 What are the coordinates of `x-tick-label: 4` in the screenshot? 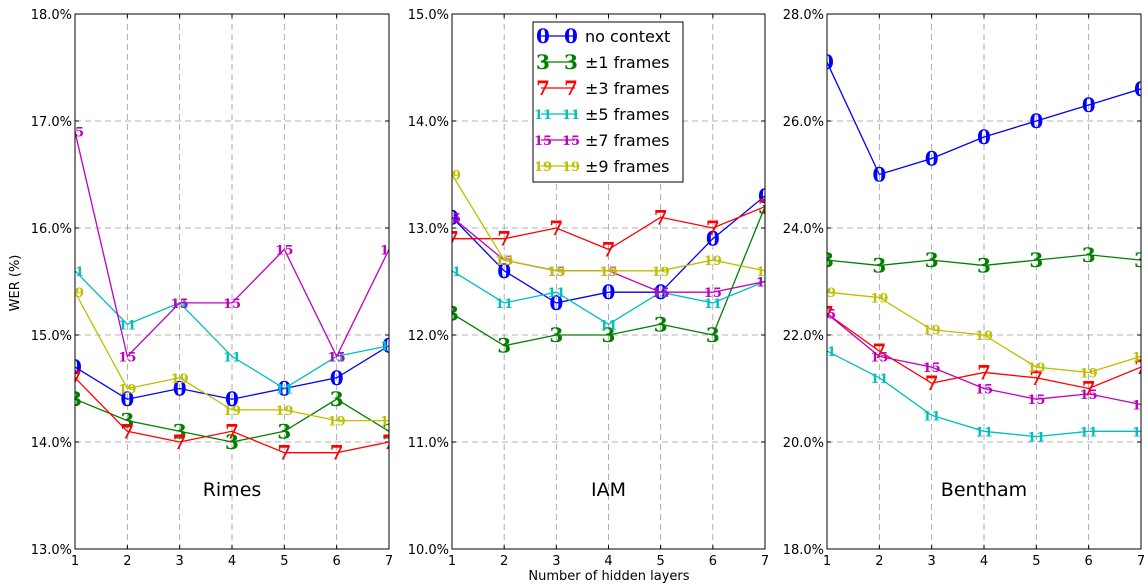 It's located at (608, 561).